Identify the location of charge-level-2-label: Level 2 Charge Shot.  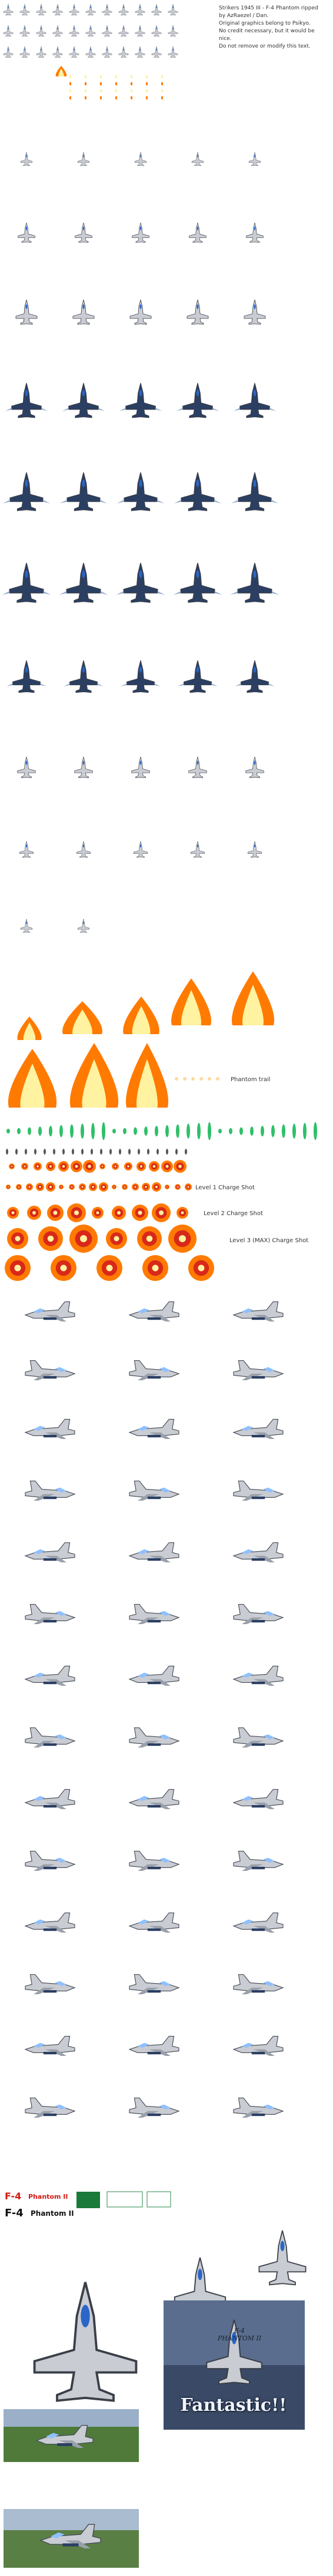
(233, 1213).